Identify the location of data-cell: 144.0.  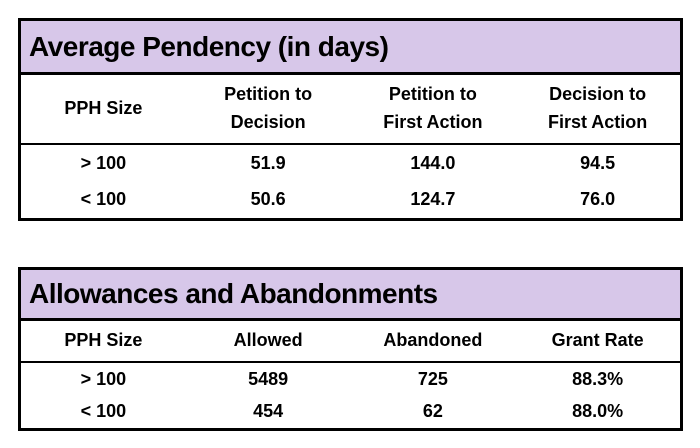
(433, 162).